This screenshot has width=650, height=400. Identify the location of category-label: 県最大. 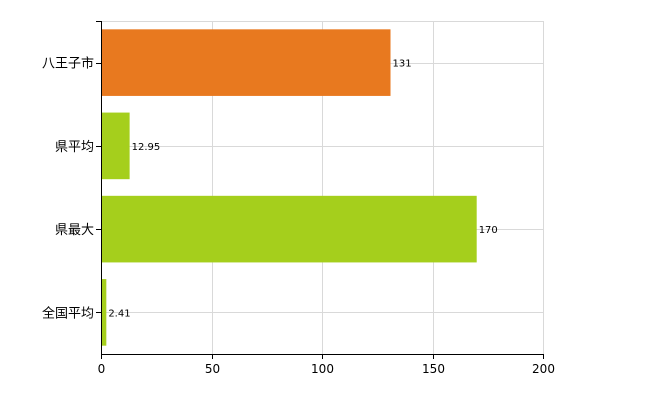
(74, 230).